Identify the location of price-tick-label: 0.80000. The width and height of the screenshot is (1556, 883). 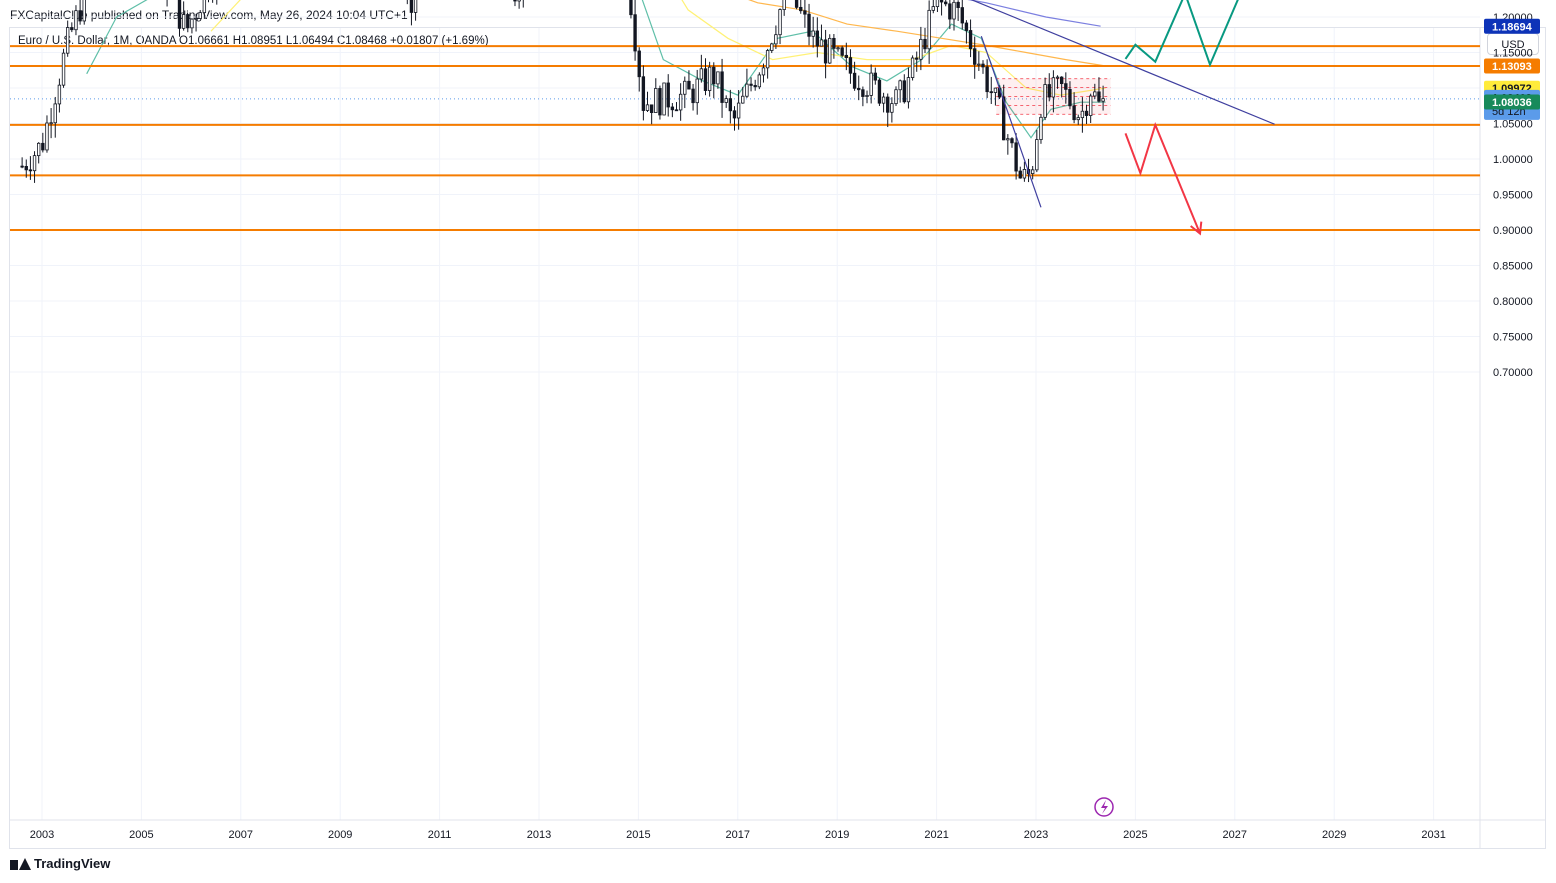
(1513, 302).